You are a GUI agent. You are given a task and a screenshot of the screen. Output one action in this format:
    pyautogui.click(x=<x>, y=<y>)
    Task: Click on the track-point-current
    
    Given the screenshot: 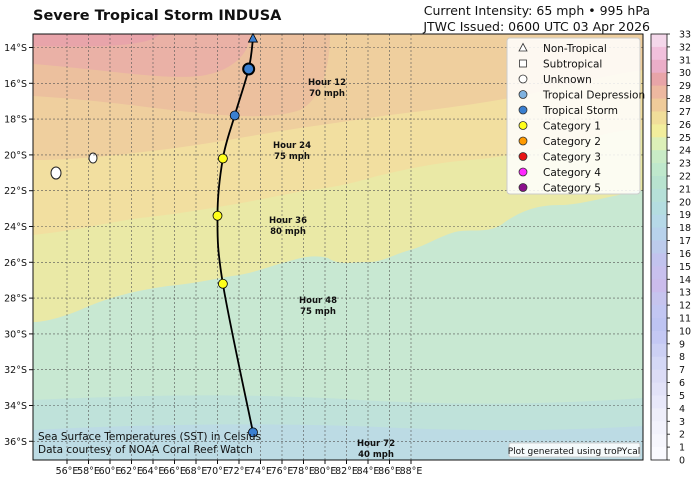 What is the action you would take?
    pyautogui.click(x=249, y=69)
    